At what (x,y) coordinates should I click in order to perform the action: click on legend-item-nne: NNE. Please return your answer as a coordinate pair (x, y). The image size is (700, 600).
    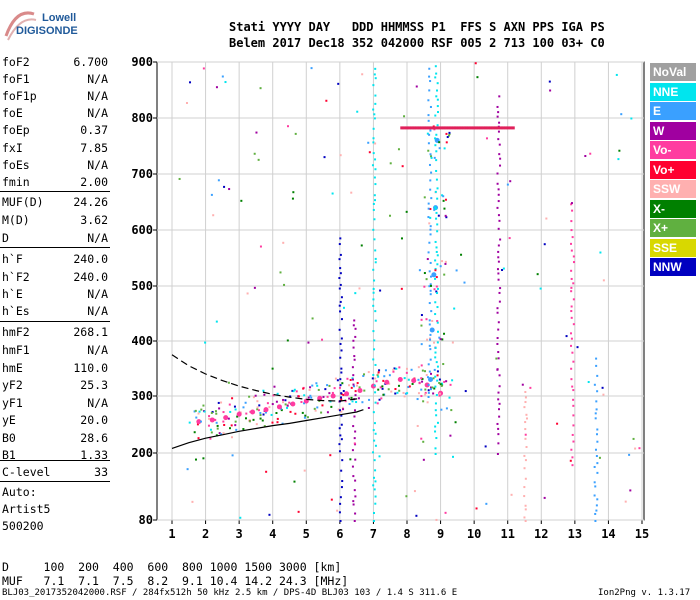
    Looking at the image, I should click on (673, 91).